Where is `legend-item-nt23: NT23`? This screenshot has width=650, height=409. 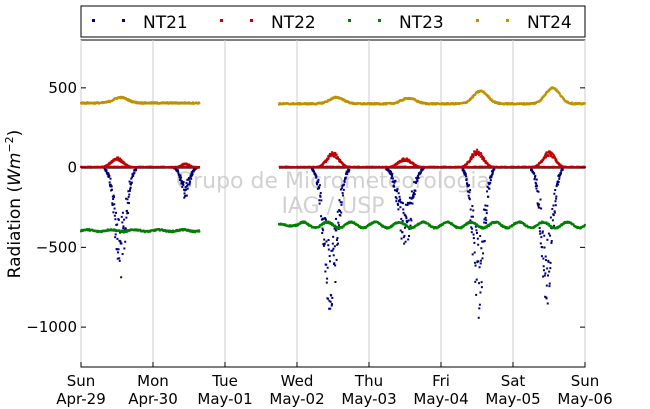 legend-item-nt23: NT23 is located at coordinates (396, 23).